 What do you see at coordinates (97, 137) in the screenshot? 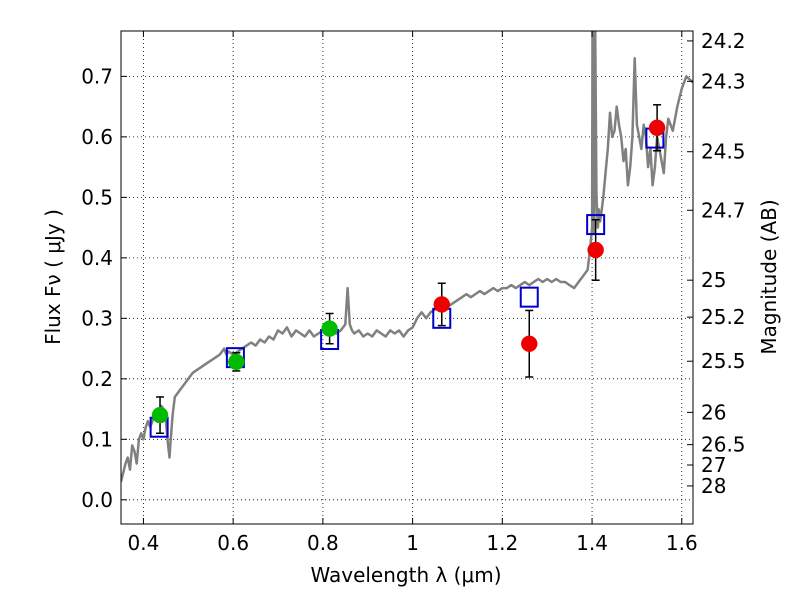
I see `y-tick-label: 0.6` at bounding box center [97, 137].